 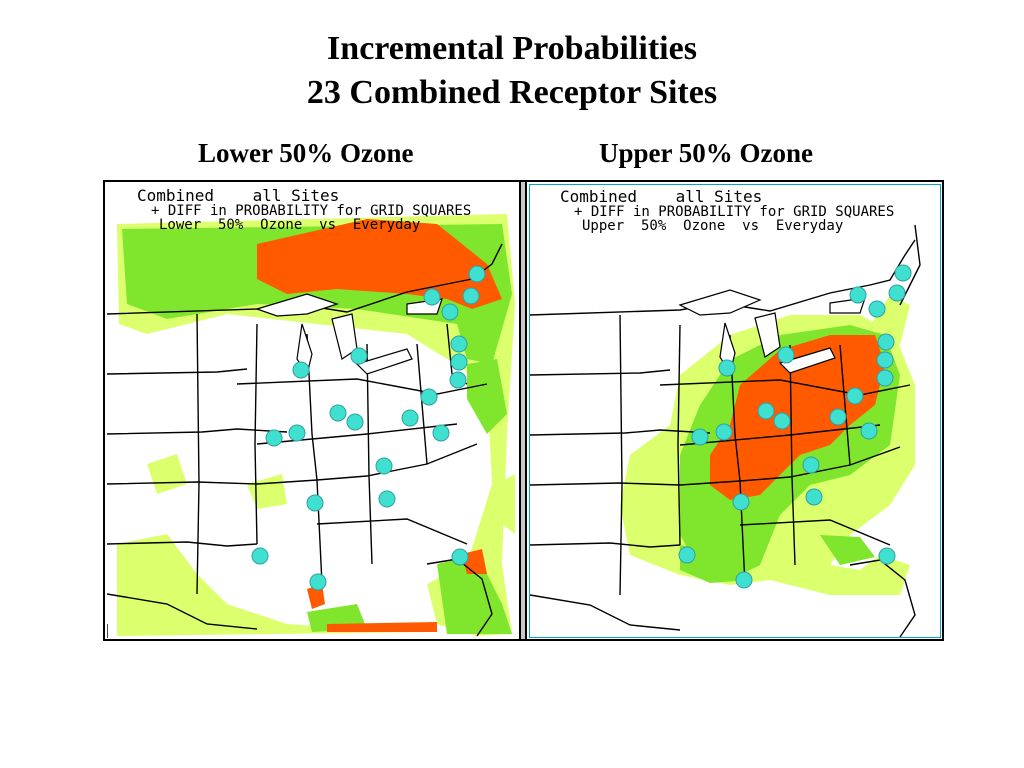 What do you see at coordinates (797, 417) in the screenshot?
I see `right-high-band` at bounding box center [797, 417].